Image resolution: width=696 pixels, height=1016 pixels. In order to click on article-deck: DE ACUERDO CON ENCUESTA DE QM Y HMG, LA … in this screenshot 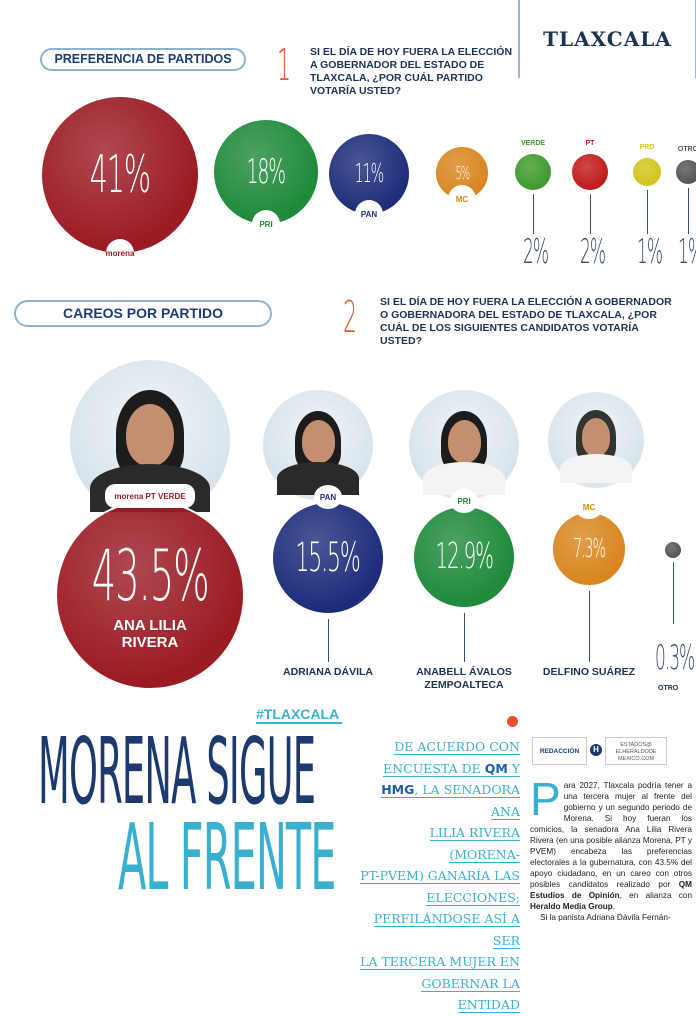, I will do `click(440, 876)`.